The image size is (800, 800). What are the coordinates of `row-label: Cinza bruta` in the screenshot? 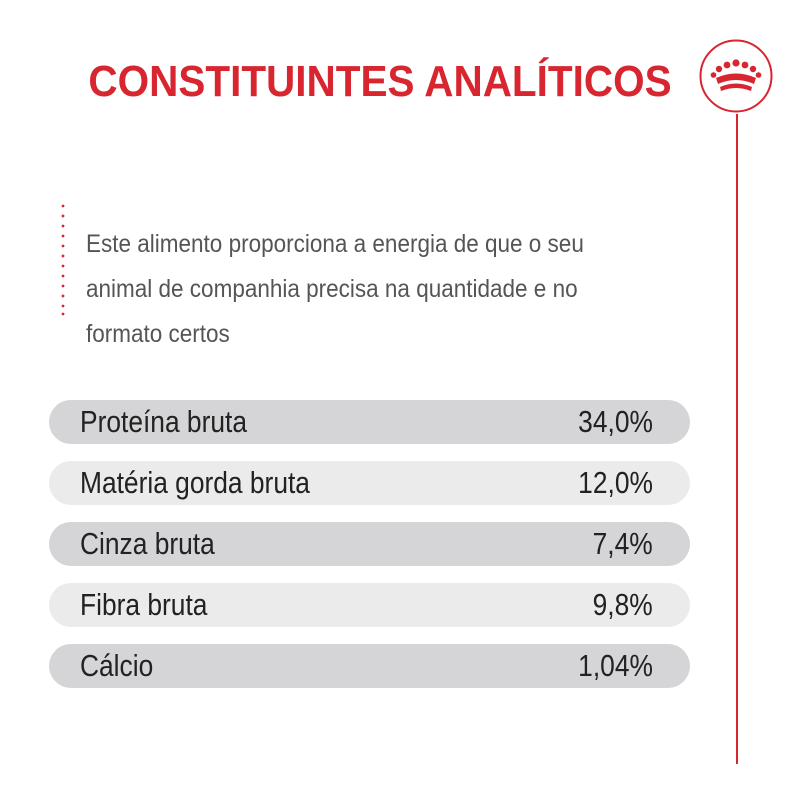 It's located at (147, 543).